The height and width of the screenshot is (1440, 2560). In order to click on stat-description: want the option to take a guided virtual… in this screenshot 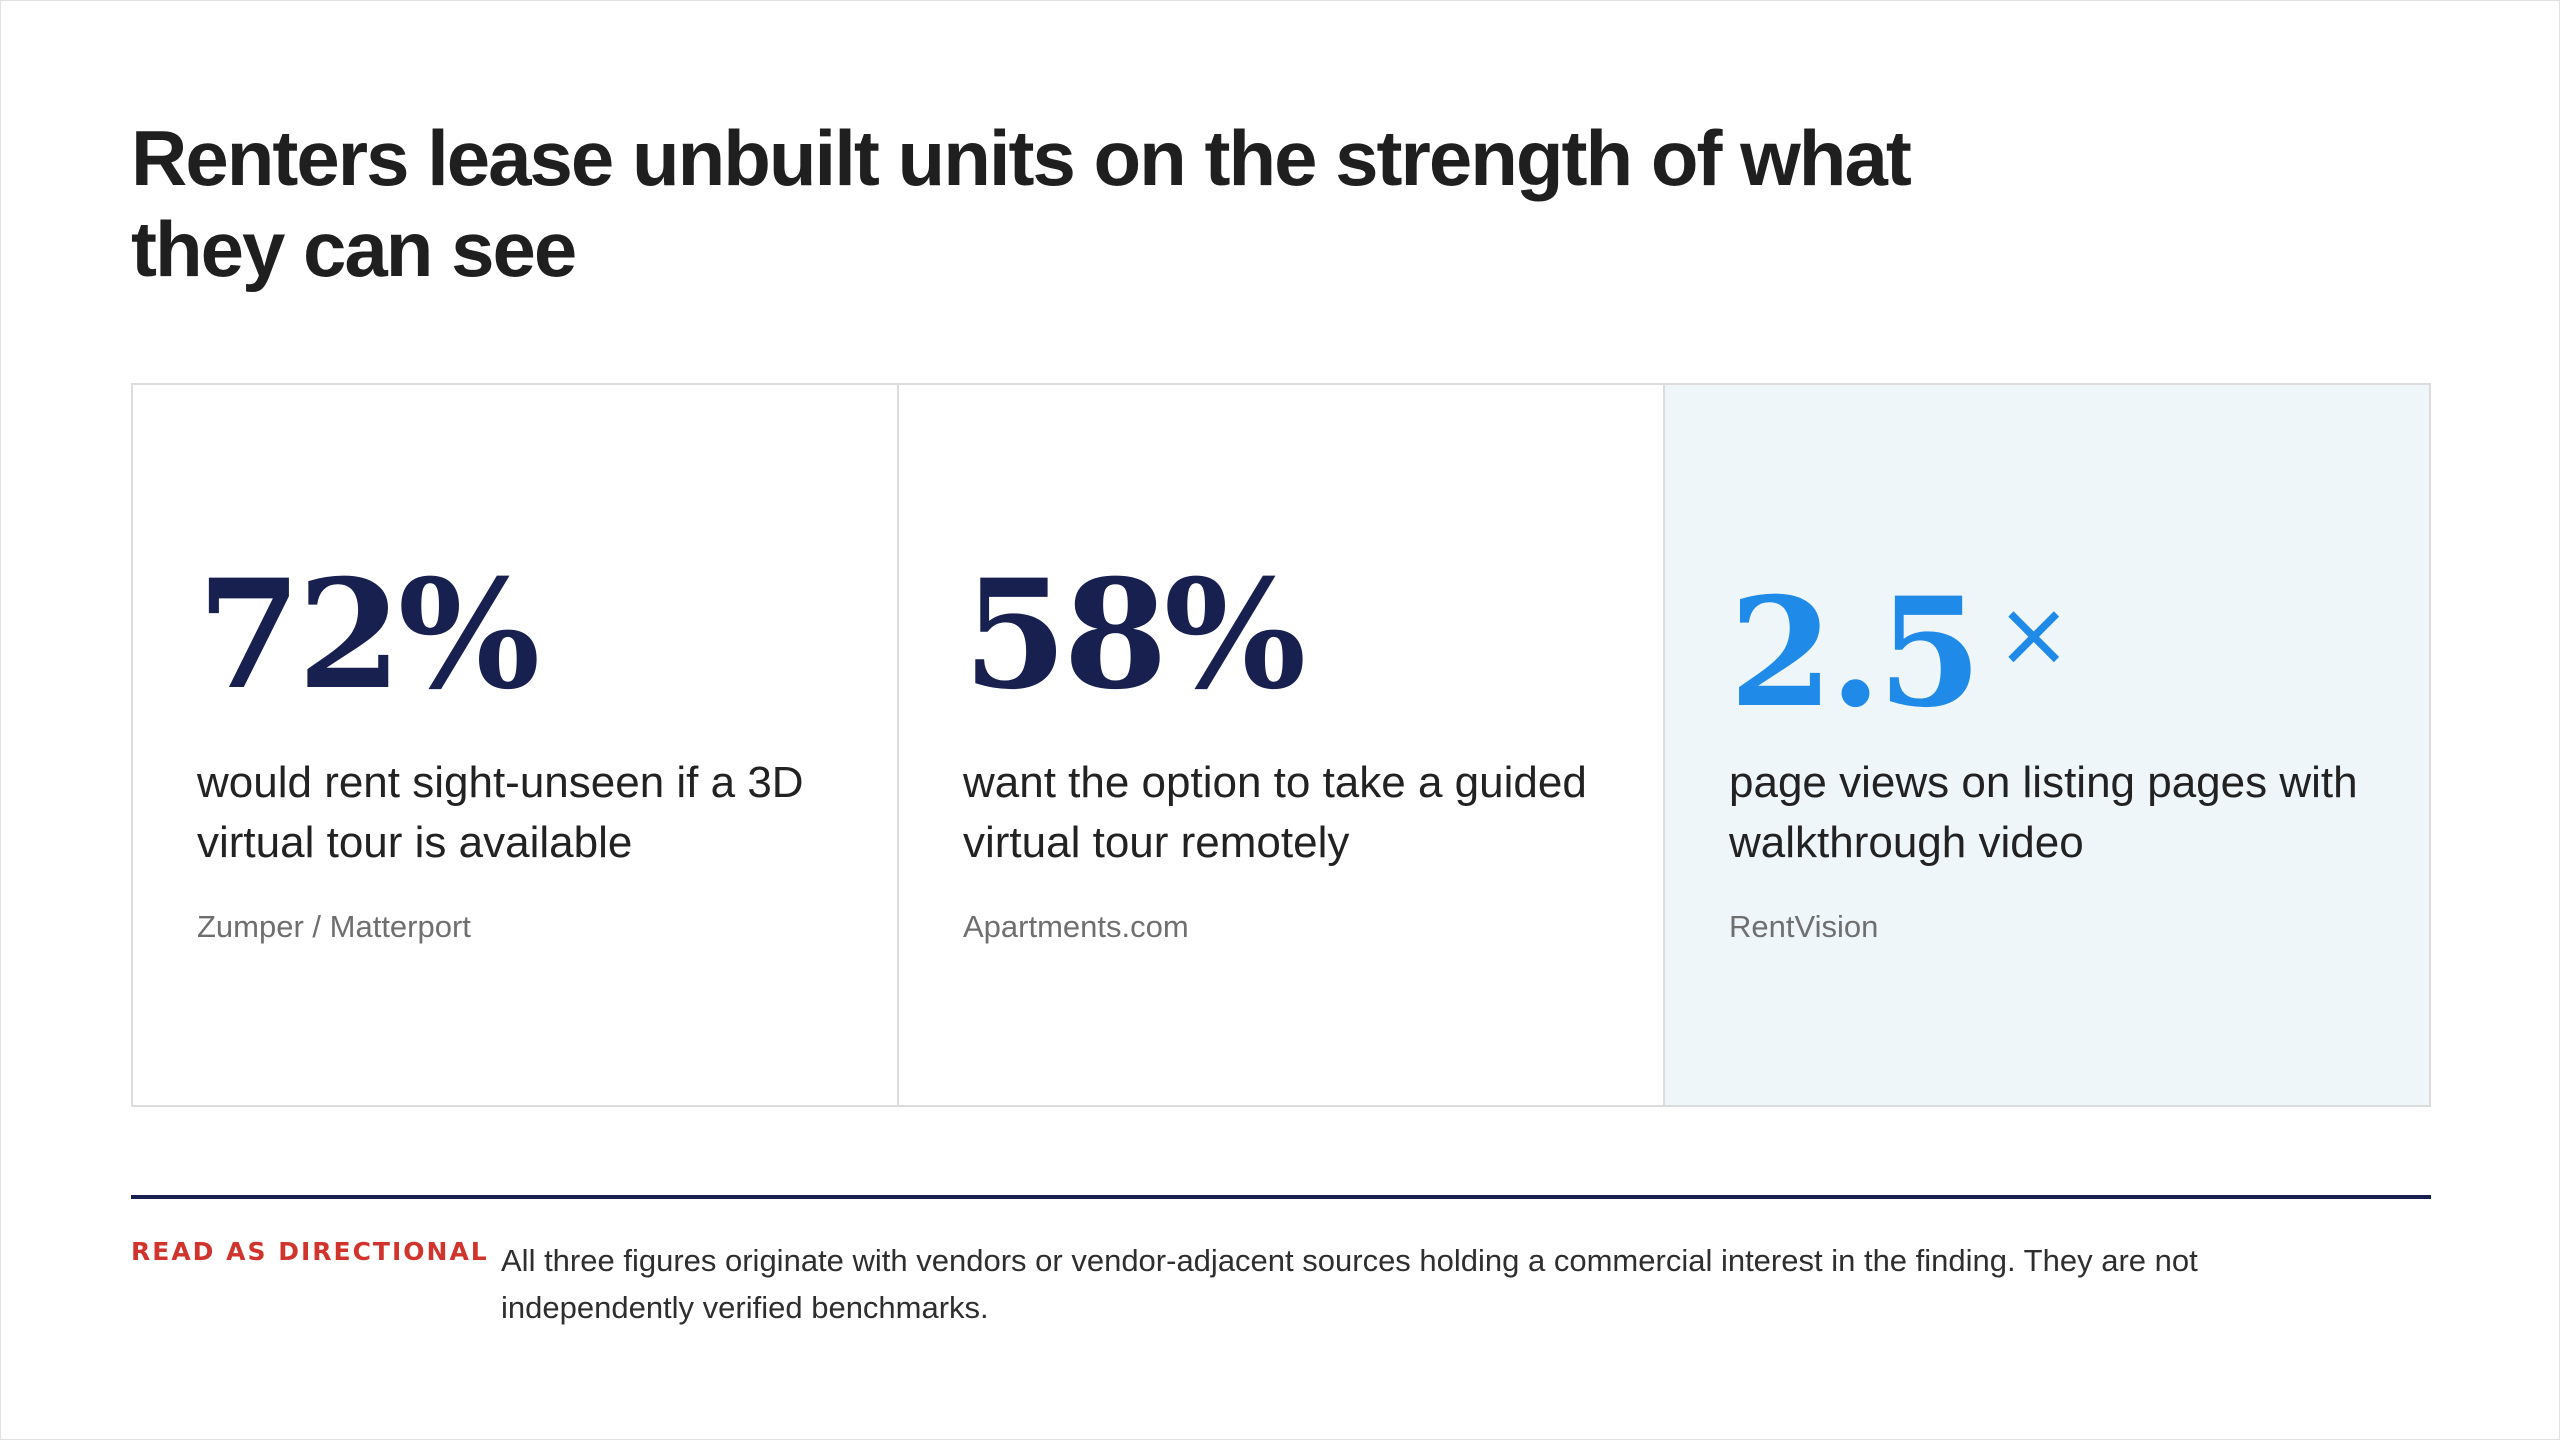, I will do `click(1275, 812)`.